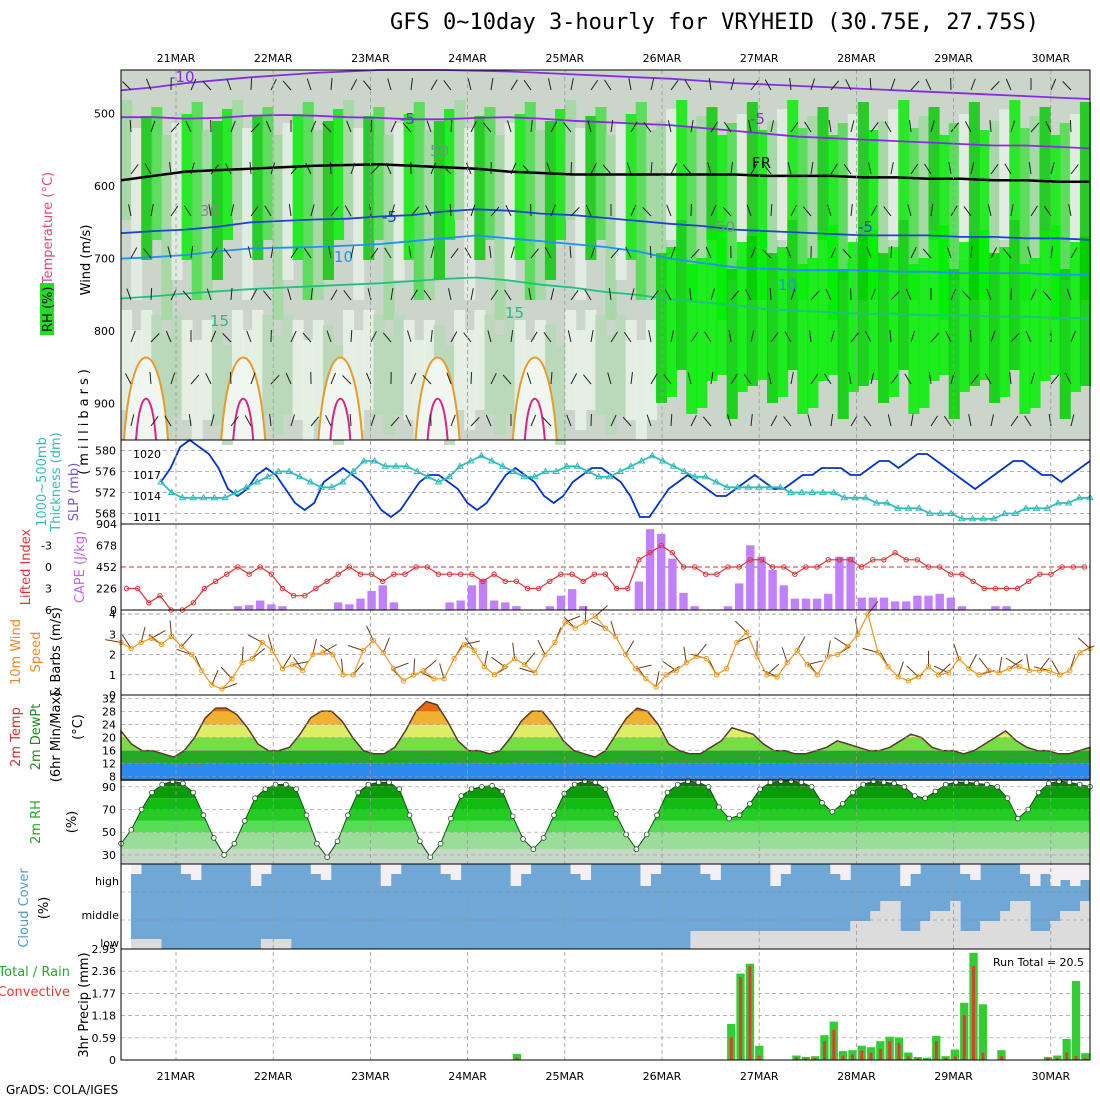 The height and width of the screenshot is (1100, 1100). Describe the element at coordinates (112, 1060) in the screenshot. I see `precip-tick: 0` at that location.